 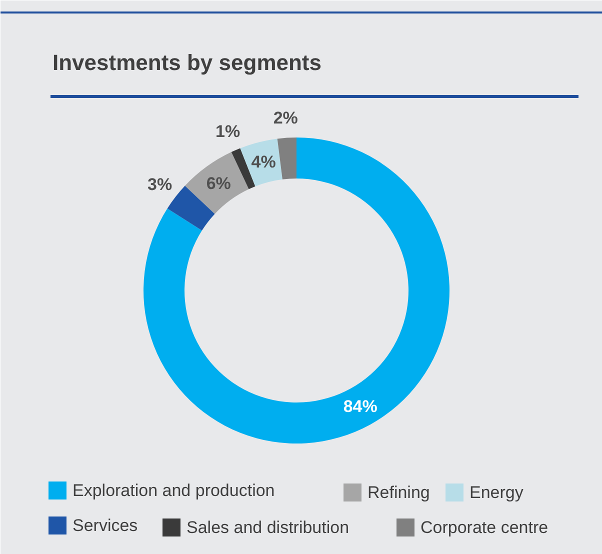 I want to click on legend-label: Refining, so click(x=399, y=492).